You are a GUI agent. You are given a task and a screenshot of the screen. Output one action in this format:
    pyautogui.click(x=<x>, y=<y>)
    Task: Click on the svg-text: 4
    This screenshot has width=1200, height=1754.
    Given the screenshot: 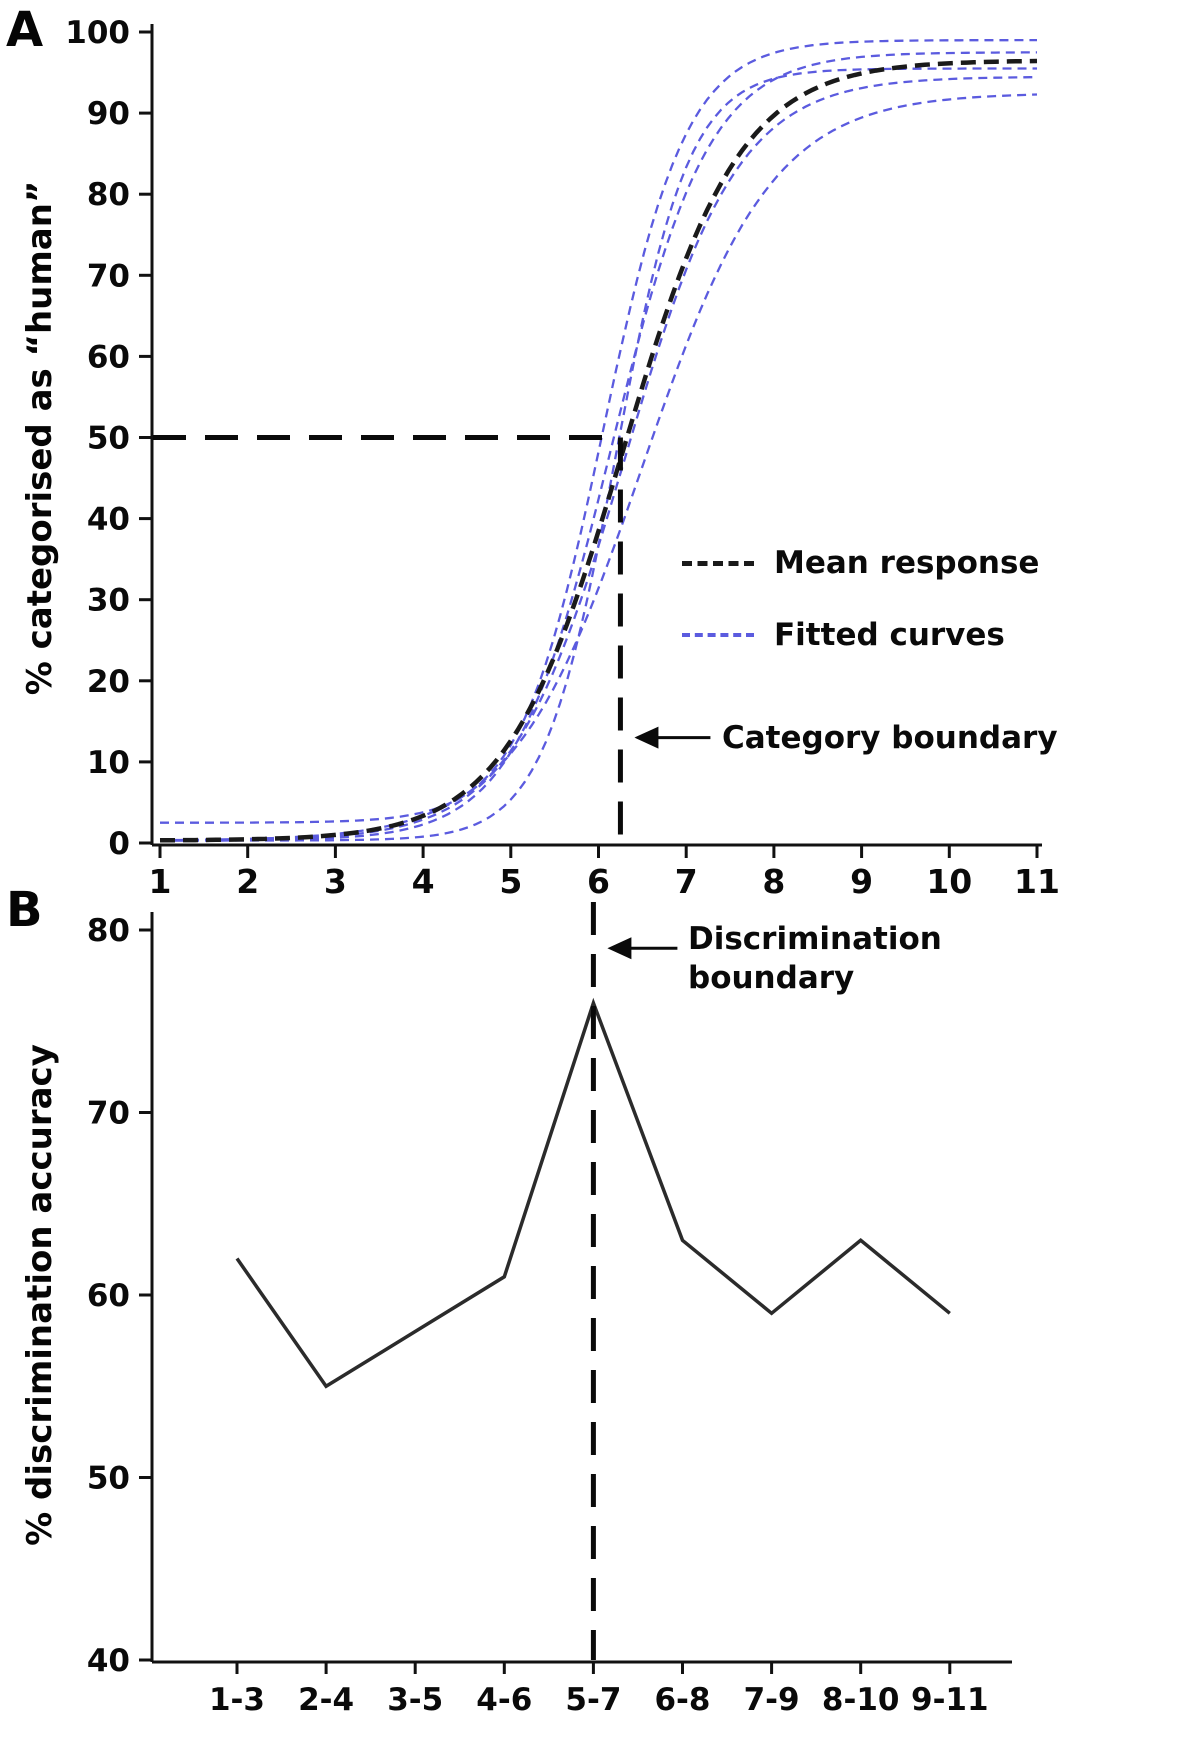 What is the action you would take?
    pyautogui.click(x=423, y=881)
    